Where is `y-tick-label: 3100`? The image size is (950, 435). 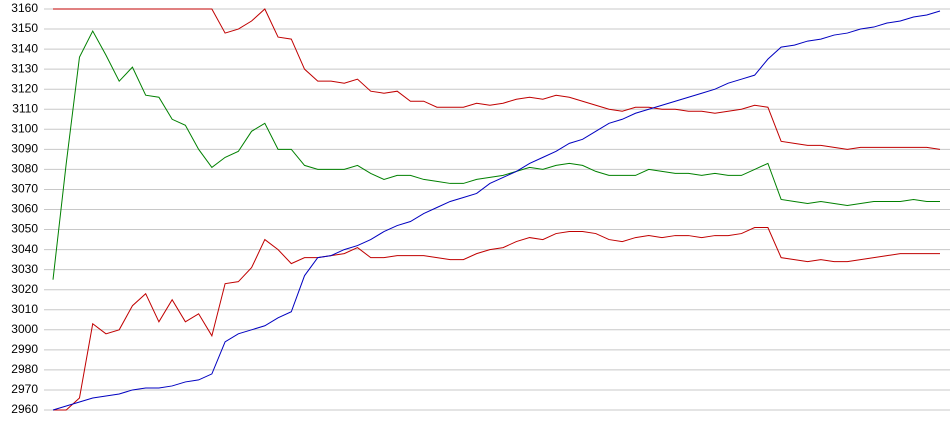 y-tick-label: 3100 is located at coordinates (24, 128).